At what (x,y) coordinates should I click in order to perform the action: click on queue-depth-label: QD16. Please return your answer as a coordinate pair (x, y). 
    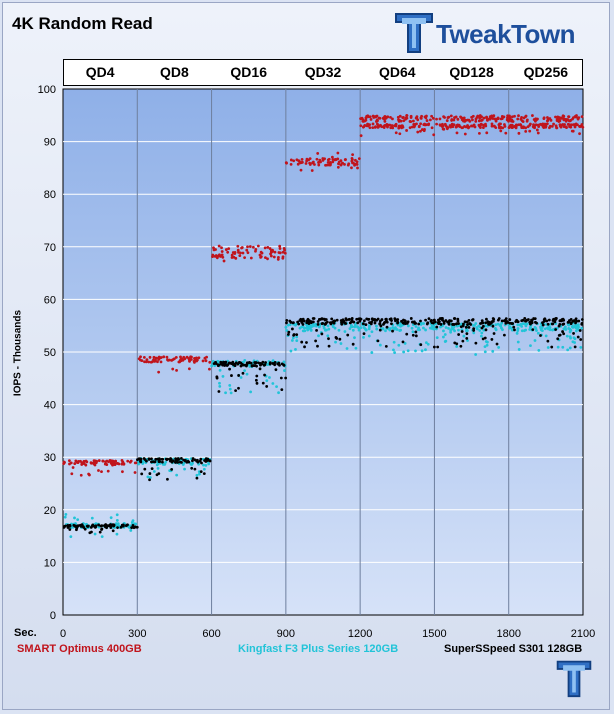
    Looking at the image, I should click on (248, 72).